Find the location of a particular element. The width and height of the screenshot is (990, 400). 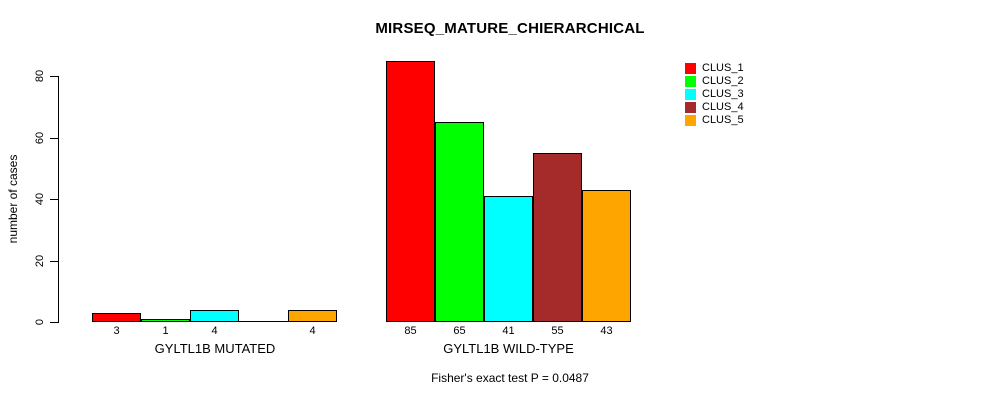

y-axis-tick-label: 0 is located at coordinates (40, 322).